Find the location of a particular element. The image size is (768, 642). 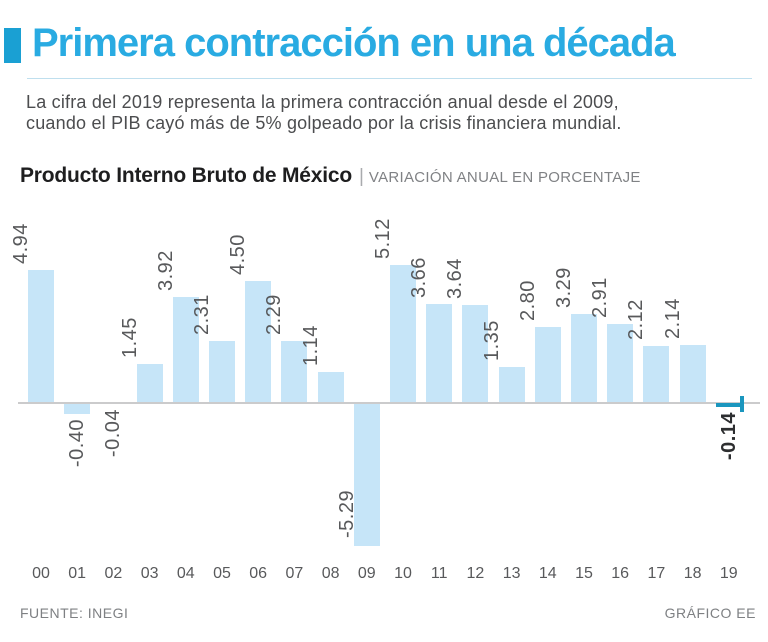

x-axis-label: 10 is located at coordinates (403, 573).